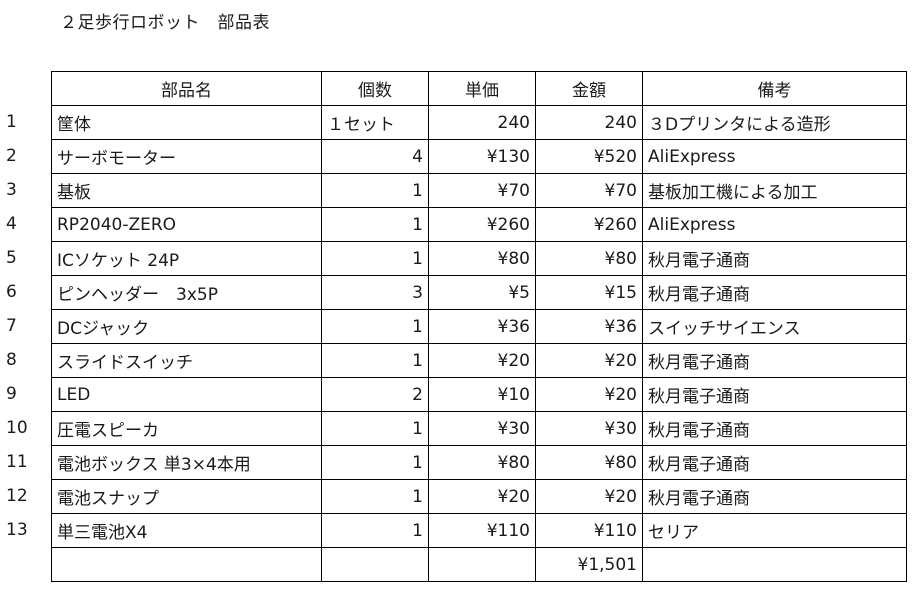 This screenshot has height=602, width=923. I want to click on part-name-cell: 単三電池X4, so click(186, 530).